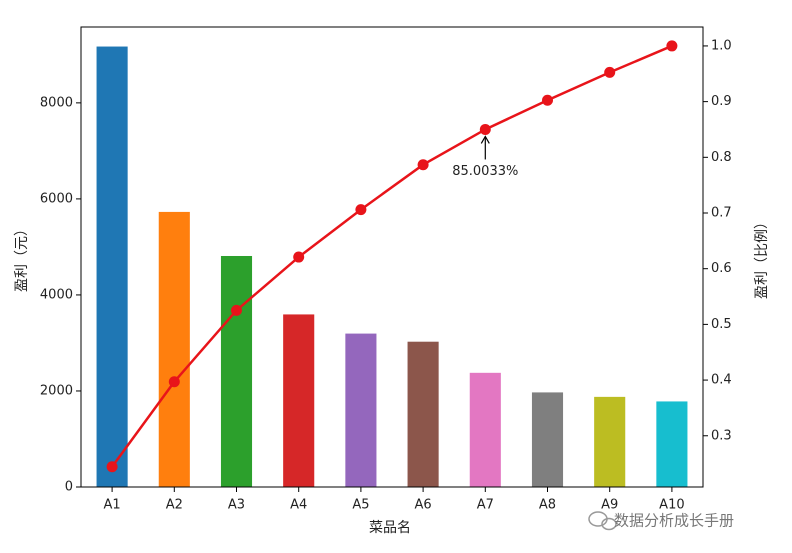  What do you see at coordinates (485, 505) in the screenshot?
I see `x-tick-label: A7` at bounding box center [485, 505].